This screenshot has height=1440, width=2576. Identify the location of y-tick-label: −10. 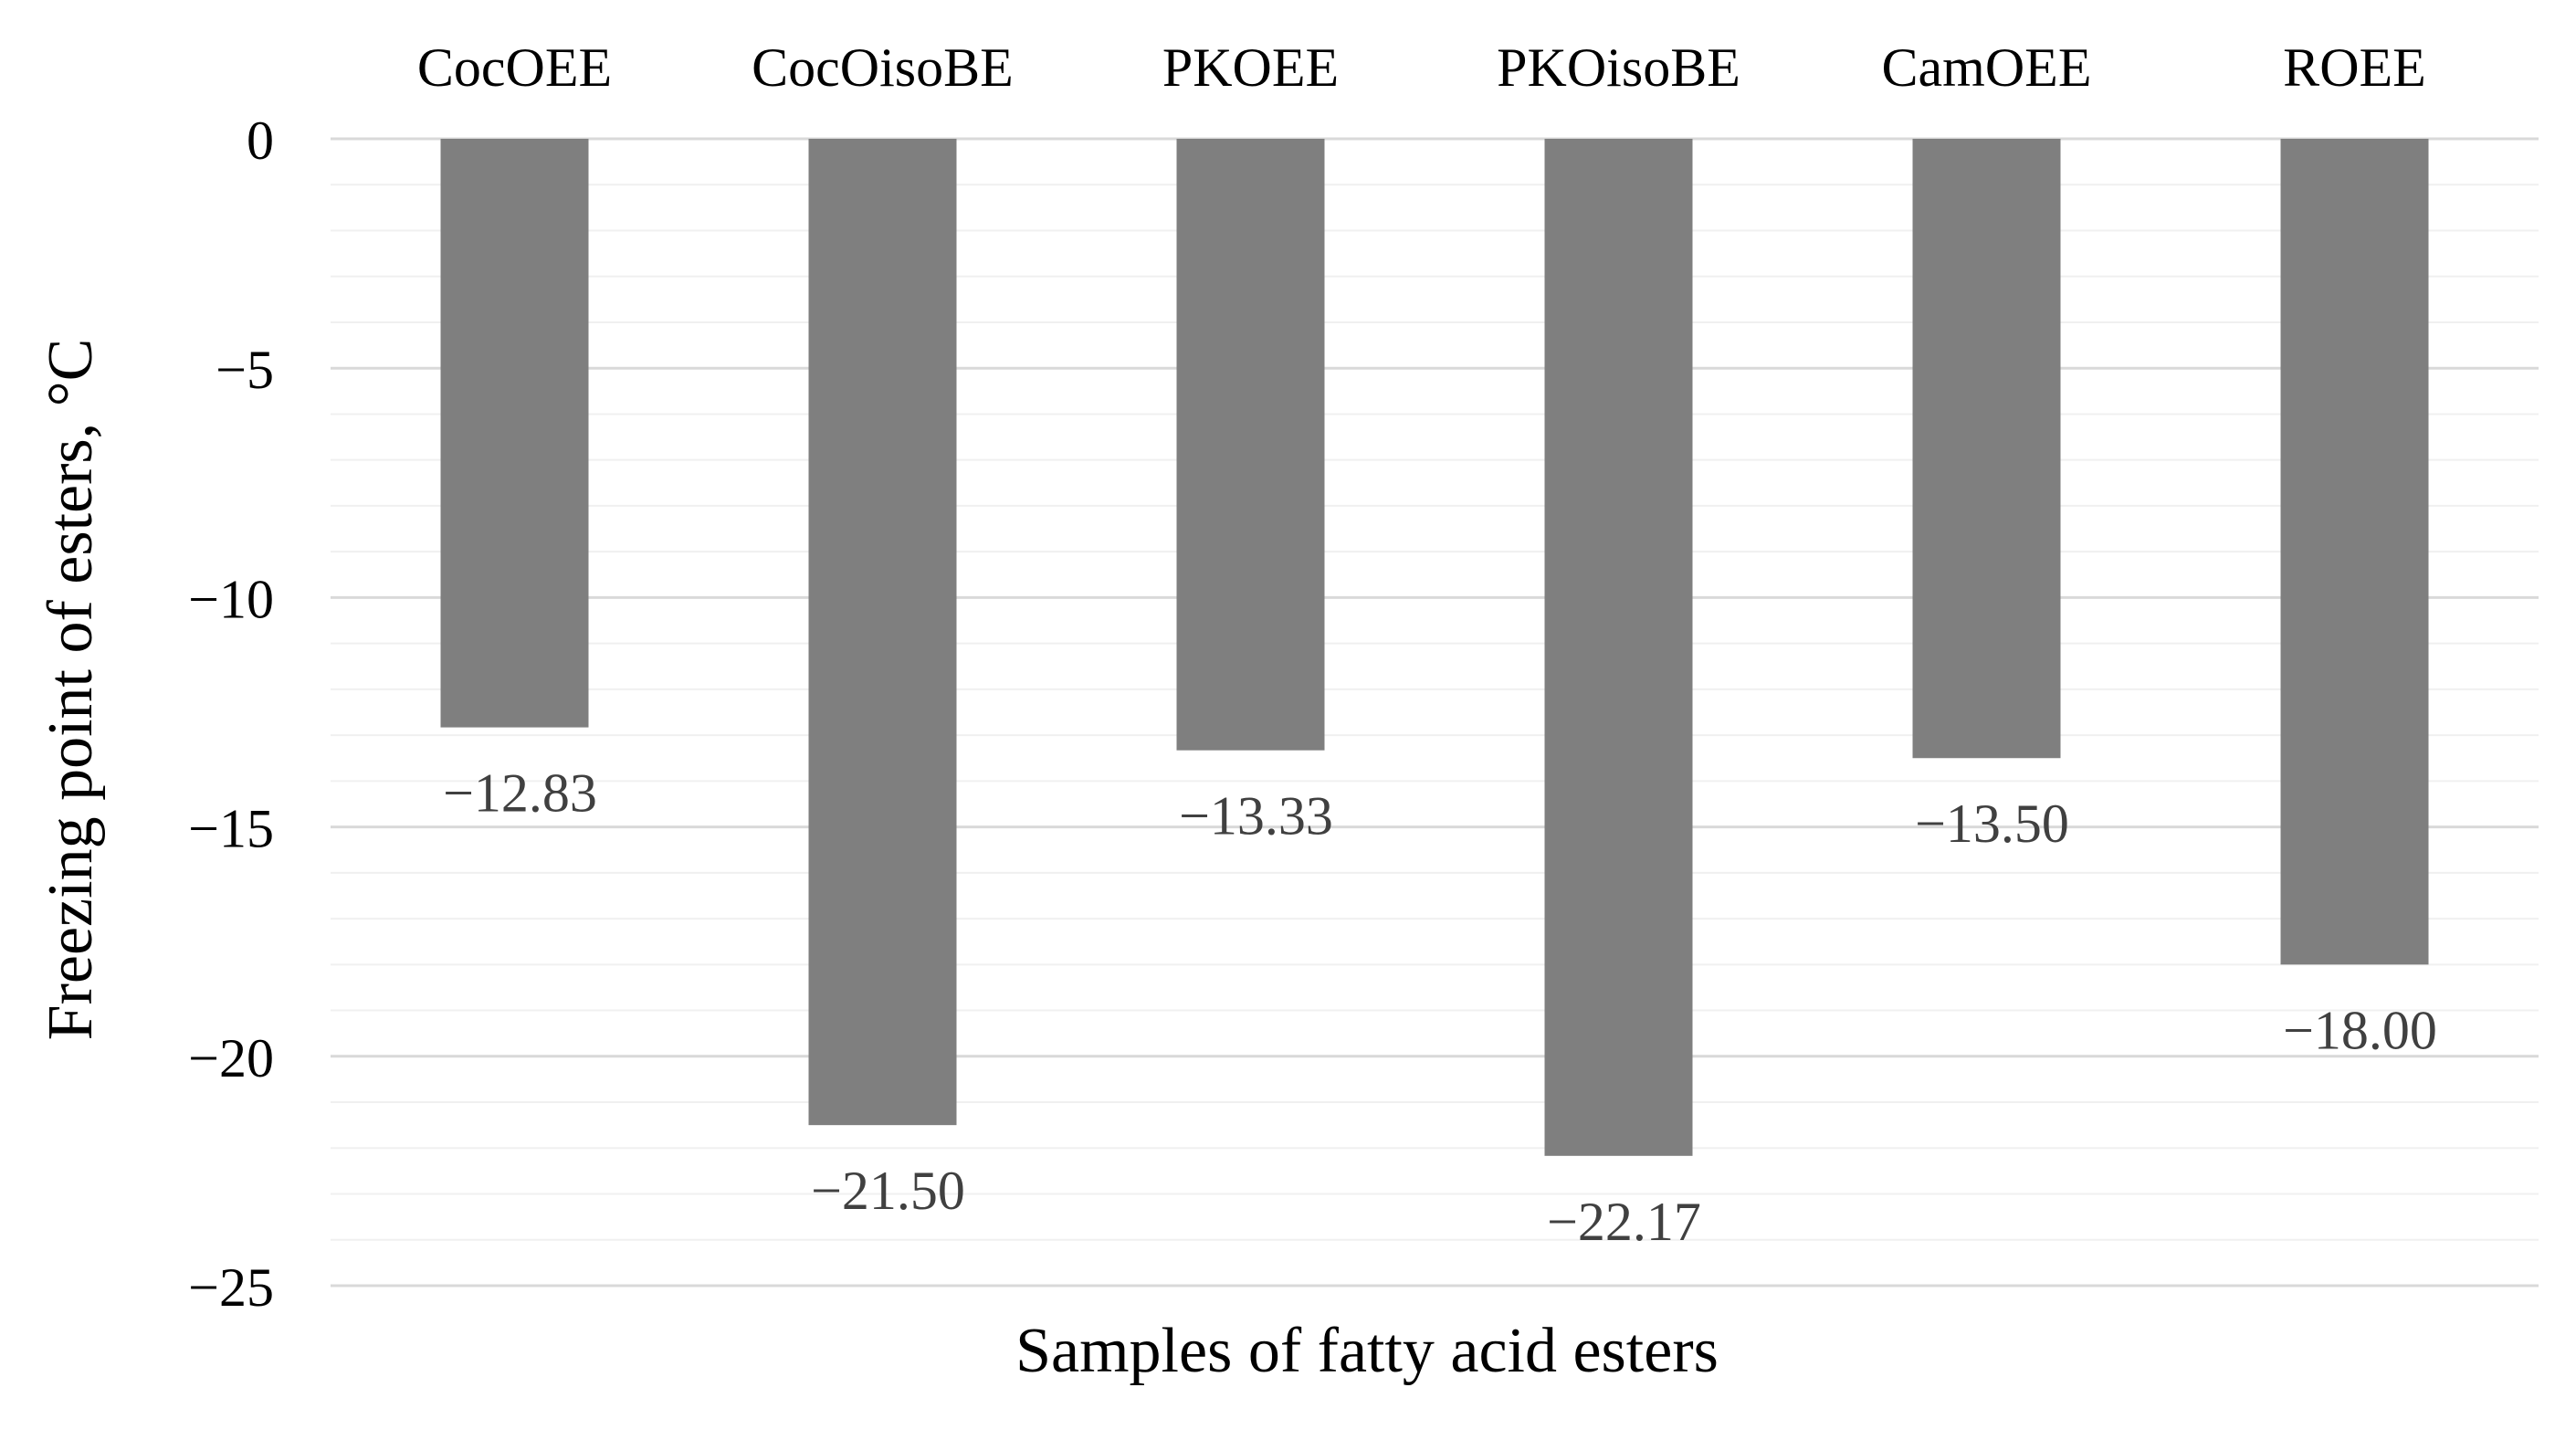
(231, 599).